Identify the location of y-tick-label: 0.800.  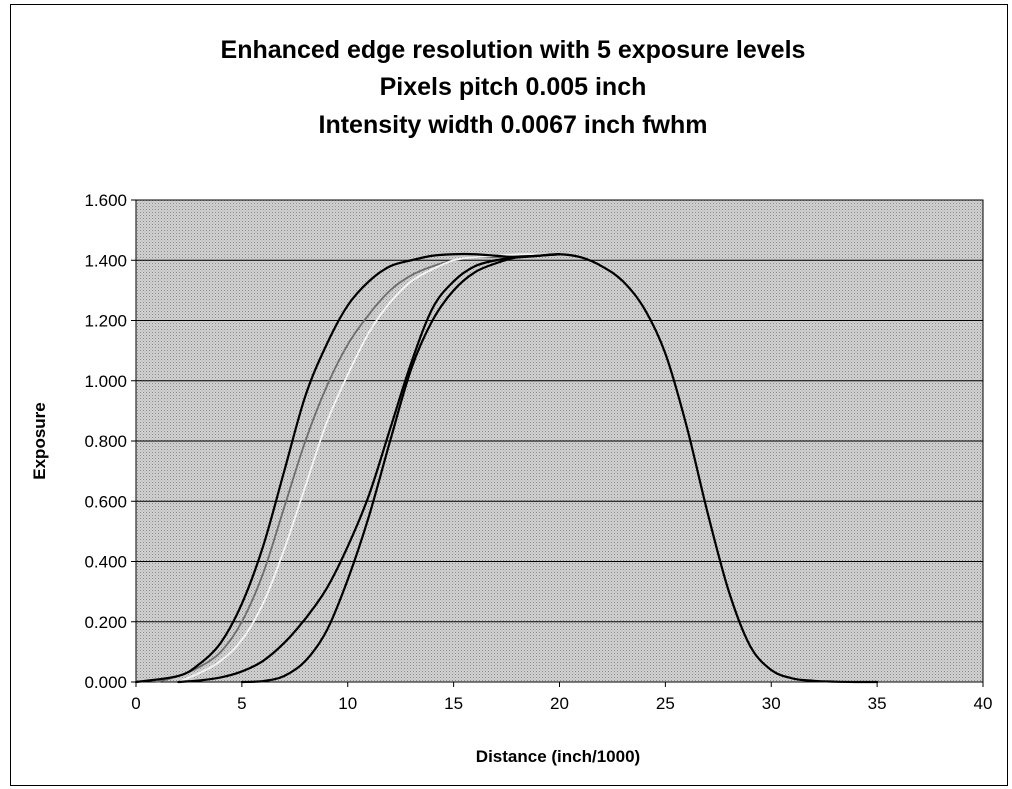
(105, 441).